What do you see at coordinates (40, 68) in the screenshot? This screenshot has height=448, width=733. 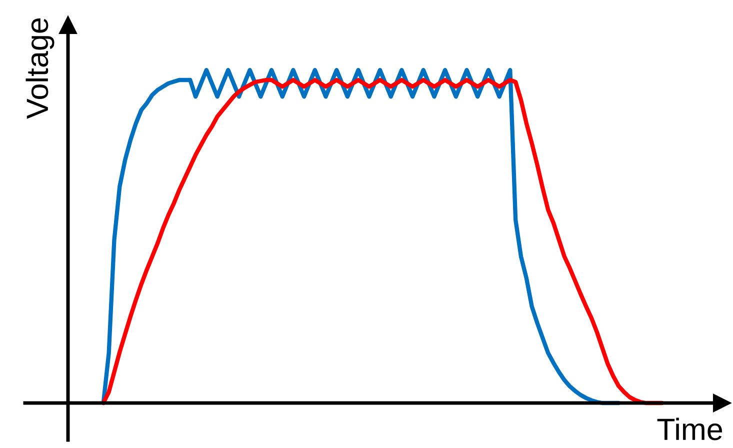 I see `y-axis-title: Voltage` at bounding box center [40, 68].